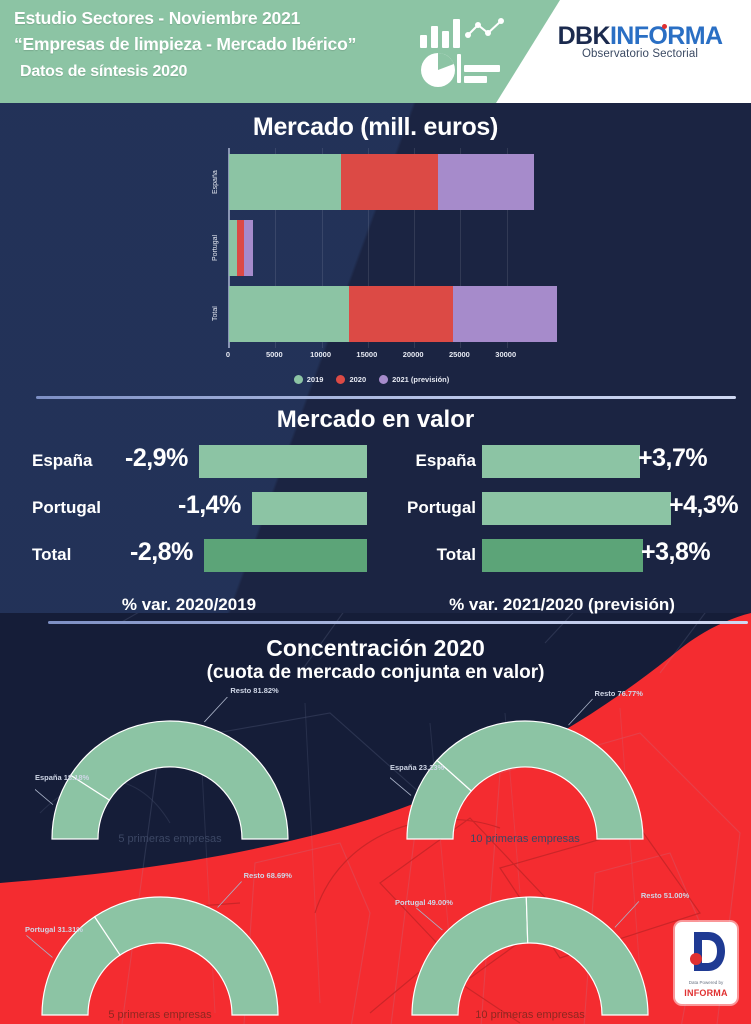 The image size is (751, 1024). I want to click on header-line-study: Estudio Sectores - Noviembre 2021, so click(157, 18).